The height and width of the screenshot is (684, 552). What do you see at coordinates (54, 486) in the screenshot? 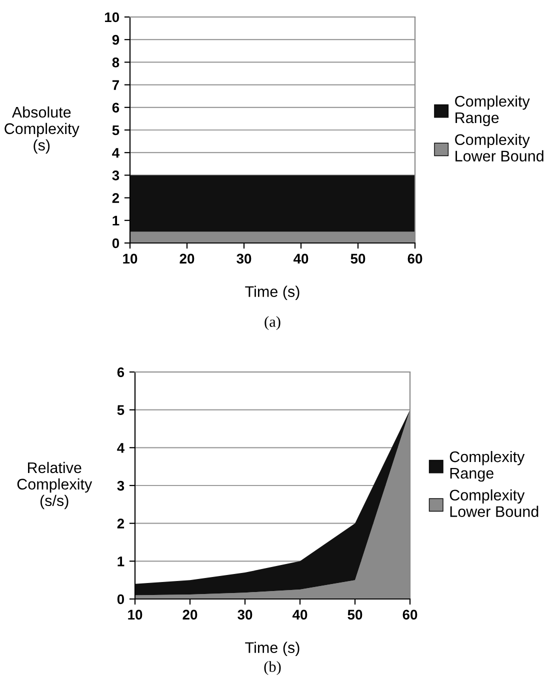
I see `y-axis-title: Relative Complexity (s/s)` at bounding box center [54, 486].